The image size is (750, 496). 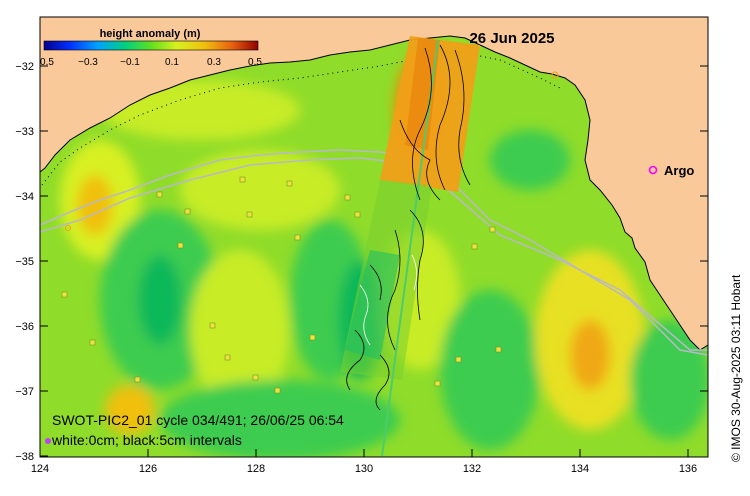 What do you see at coordinates (24, 197) in the screenshot?
I see `y-tick-label: −34` at bounding box center [24, 197].